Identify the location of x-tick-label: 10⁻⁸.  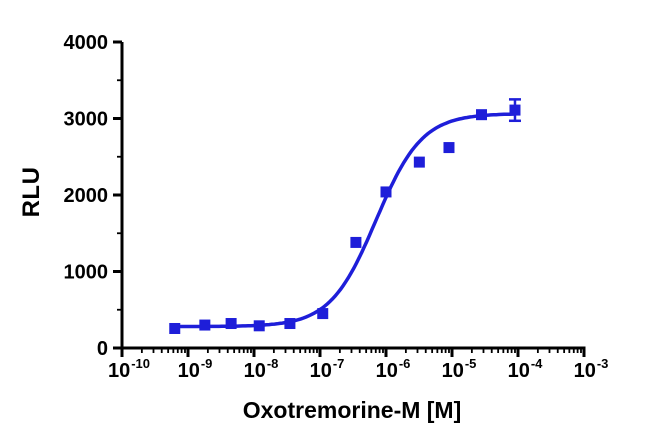
(261, 369).